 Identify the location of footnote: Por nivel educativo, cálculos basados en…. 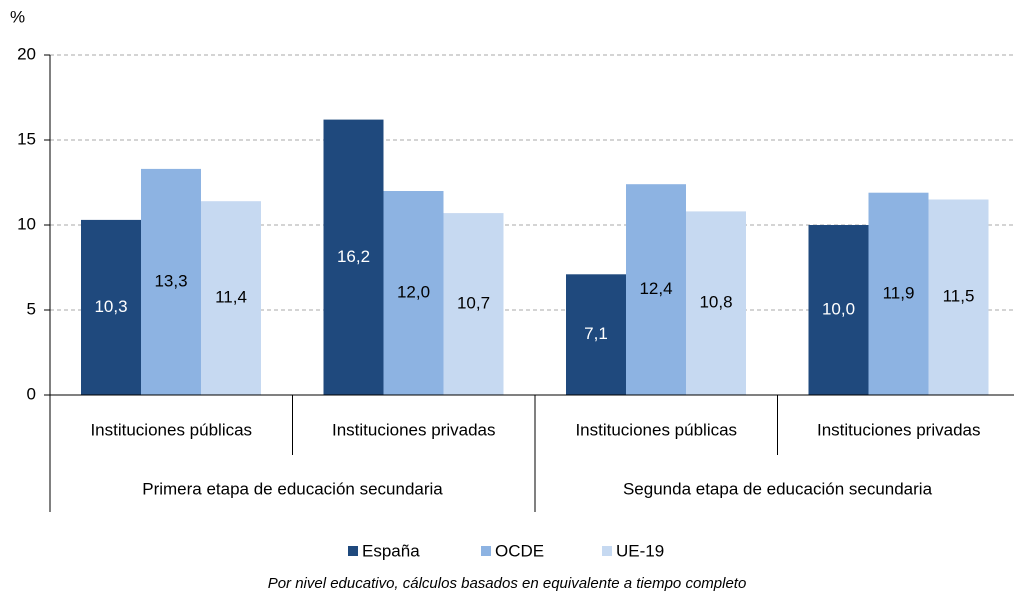
(507, 583).